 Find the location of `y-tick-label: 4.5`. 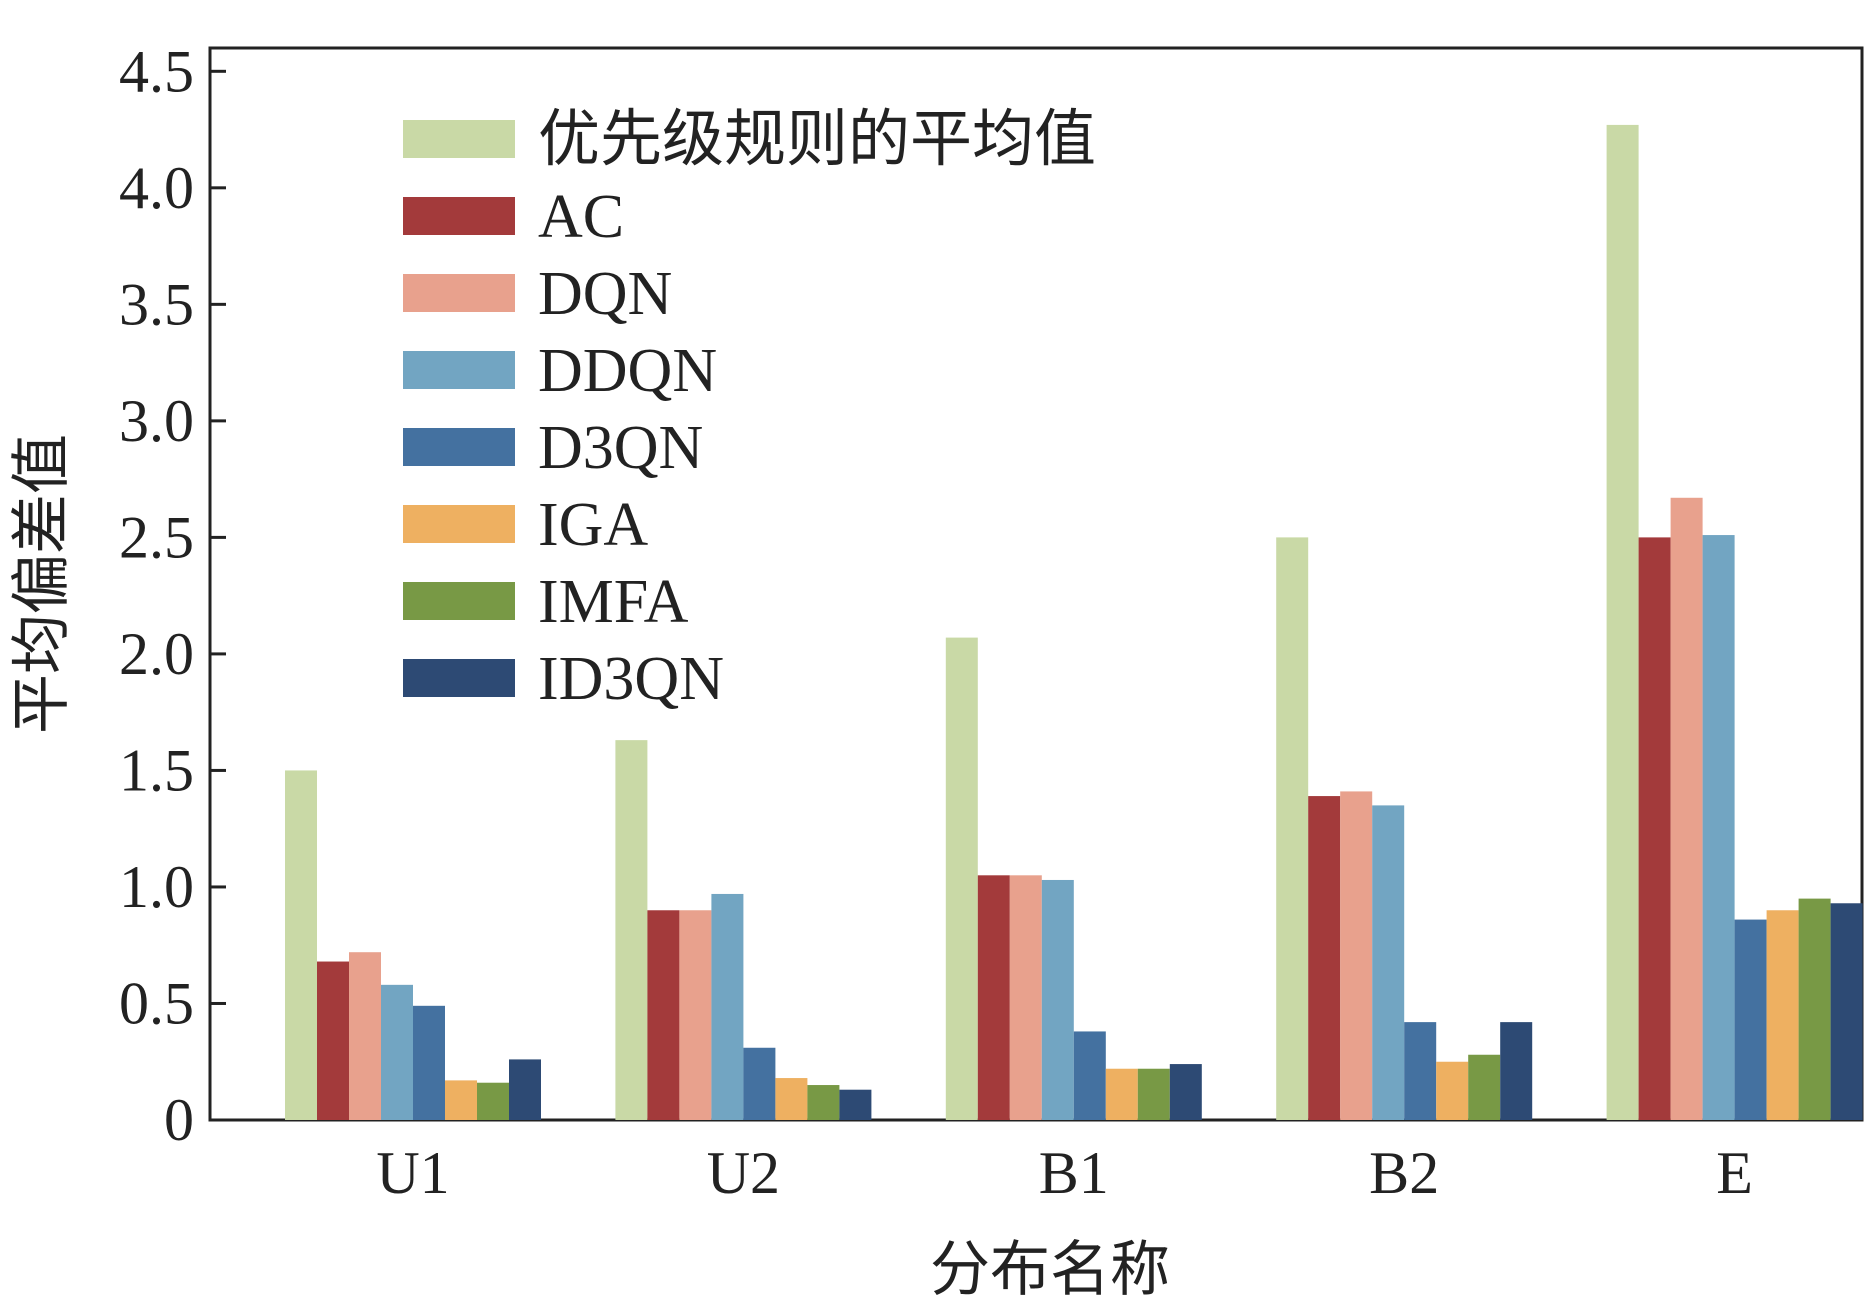

y-tick-label: 4.5 is located at coordinates (156, 71).